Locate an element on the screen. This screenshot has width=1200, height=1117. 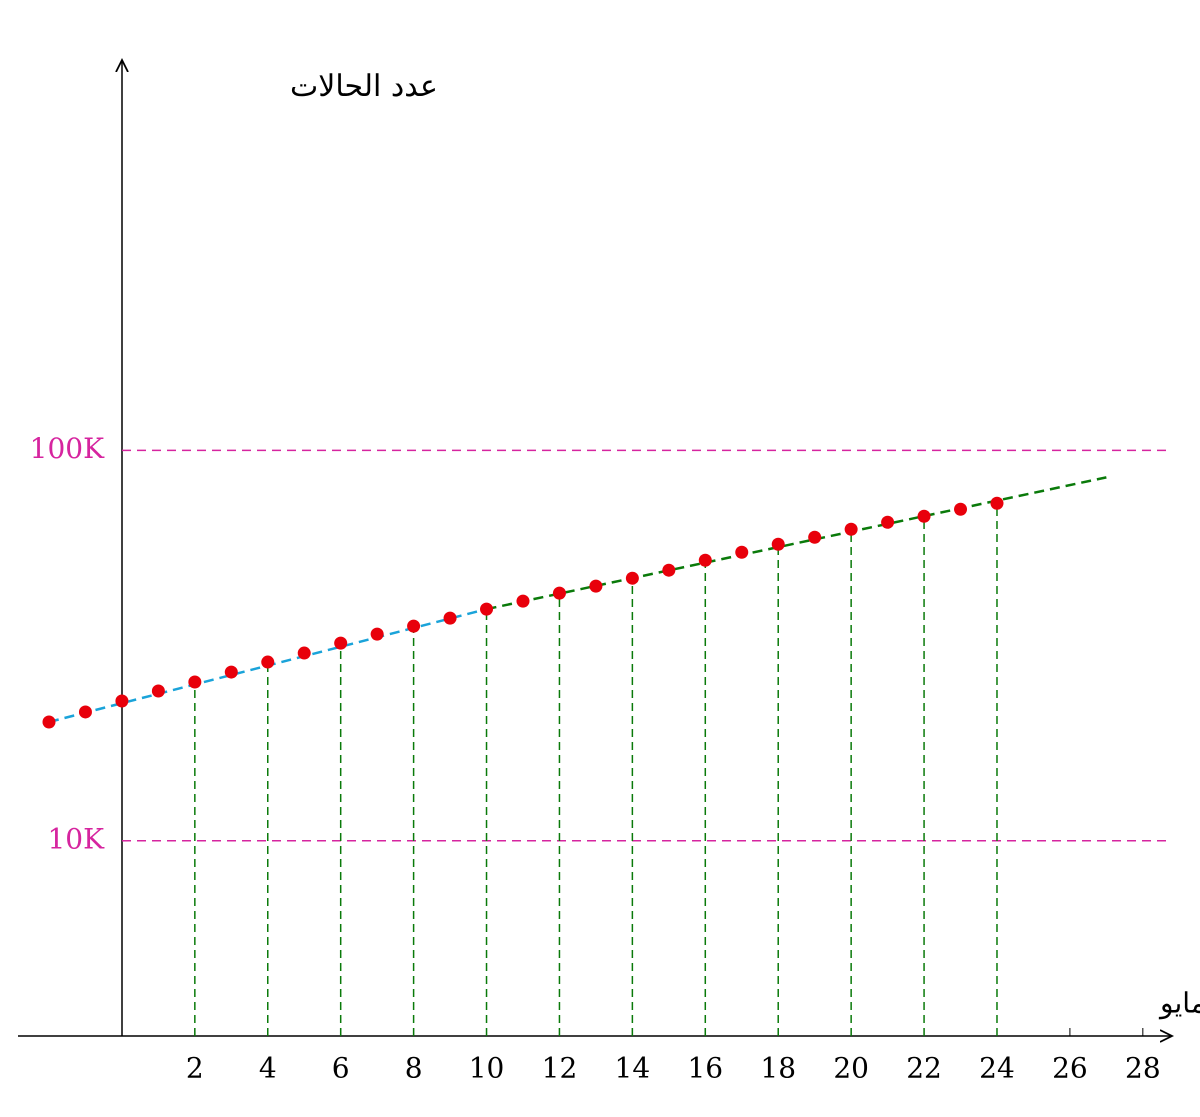
y-tick-label: 100K is located at coordinates (67, 448).